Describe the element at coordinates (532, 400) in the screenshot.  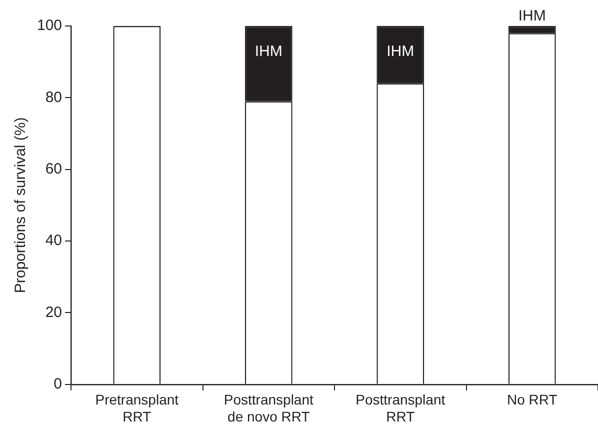
I see `x-tick-label: No RRT` at that location.